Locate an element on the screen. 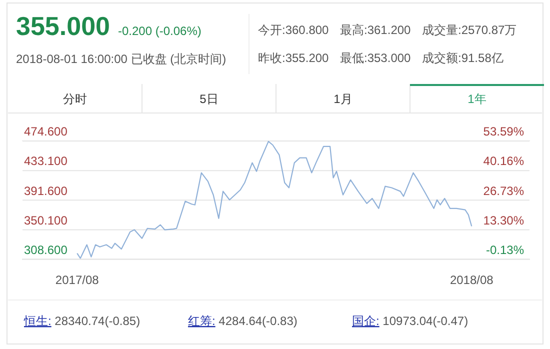 The height and width of the screenshot is (349, 550). text: 成交量:2570.87万 is located at coordinates (469, 30).